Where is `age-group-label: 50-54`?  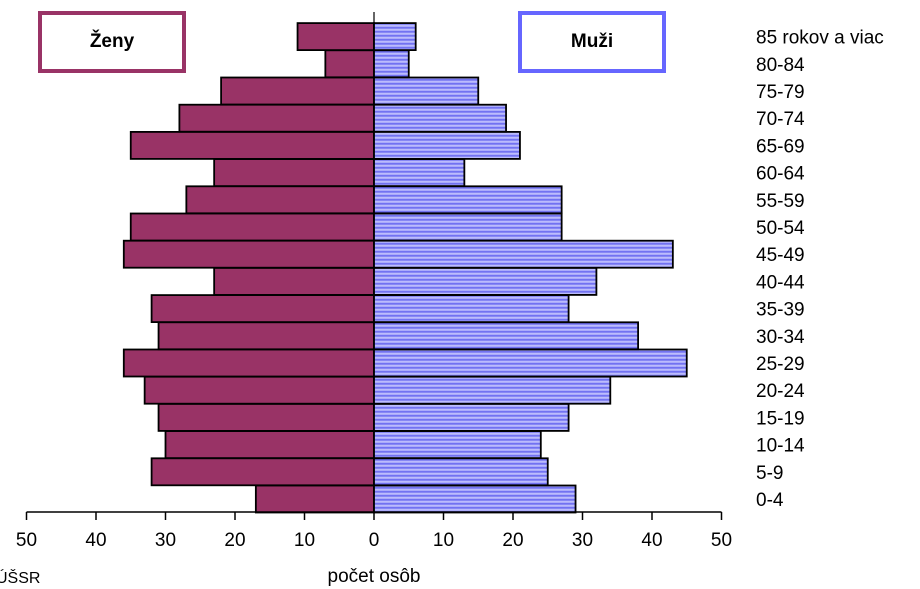 age-group-label: 50-54 is located at coordinates (780, 228).